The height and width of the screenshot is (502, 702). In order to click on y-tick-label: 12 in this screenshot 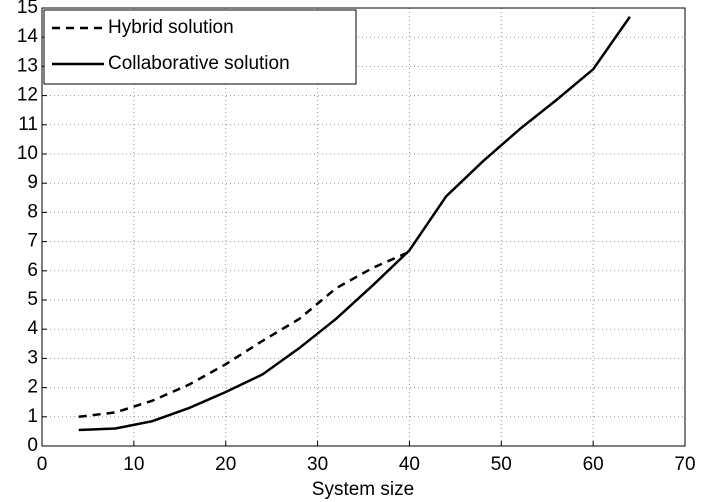, I will do `click(27, 95)`.